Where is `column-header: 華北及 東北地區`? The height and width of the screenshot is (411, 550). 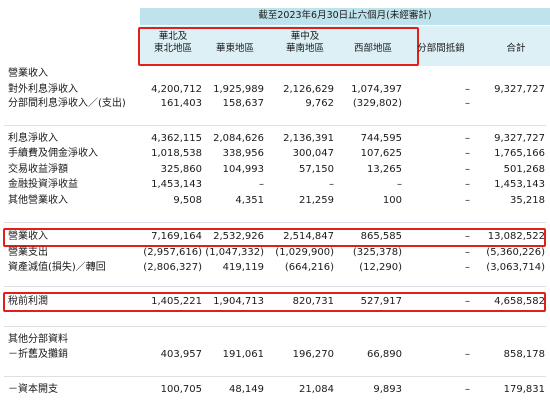 column-header: 華北及 東北地區 is located at coordinates (172, 42).